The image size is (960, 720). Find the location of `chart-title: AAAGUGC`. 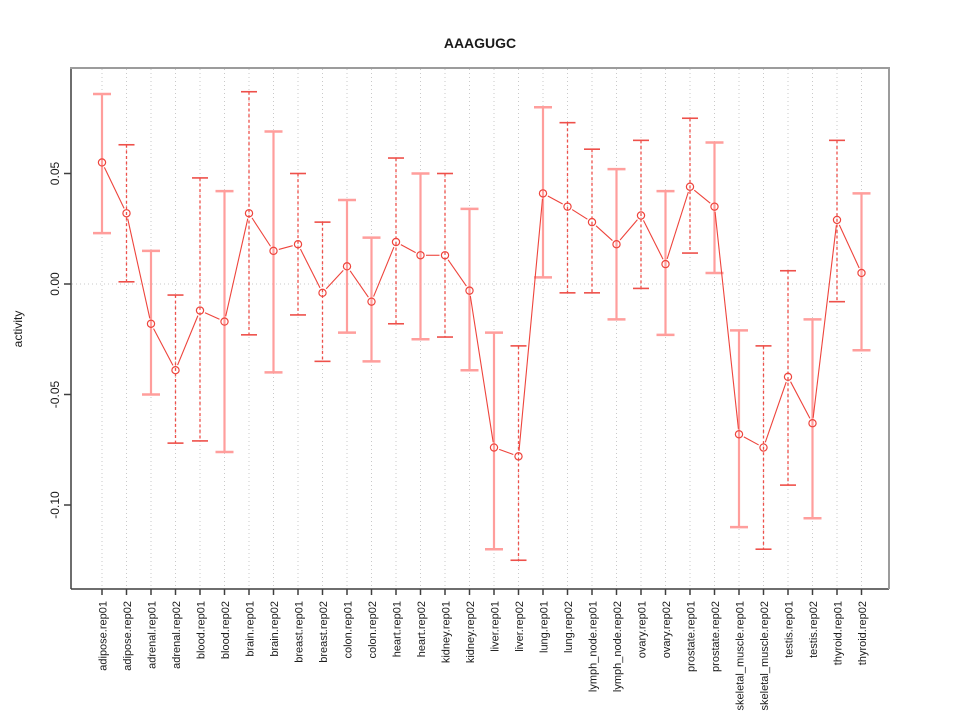

chart-title: AAAGUGC is located at coordinates (480, 43).